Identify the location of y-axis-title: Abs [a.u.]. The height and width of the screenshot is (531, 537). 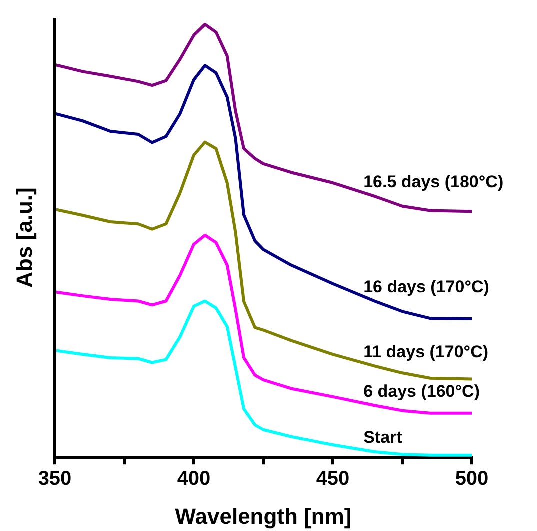
(25, 238).